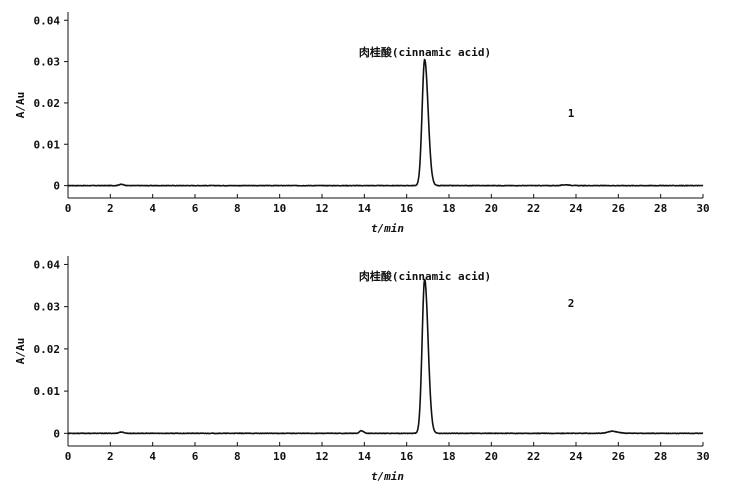  What do you see at coordinates (571, 113) in the screenshot?
I see `trace-label: 1` at bounding box center [571, 113].